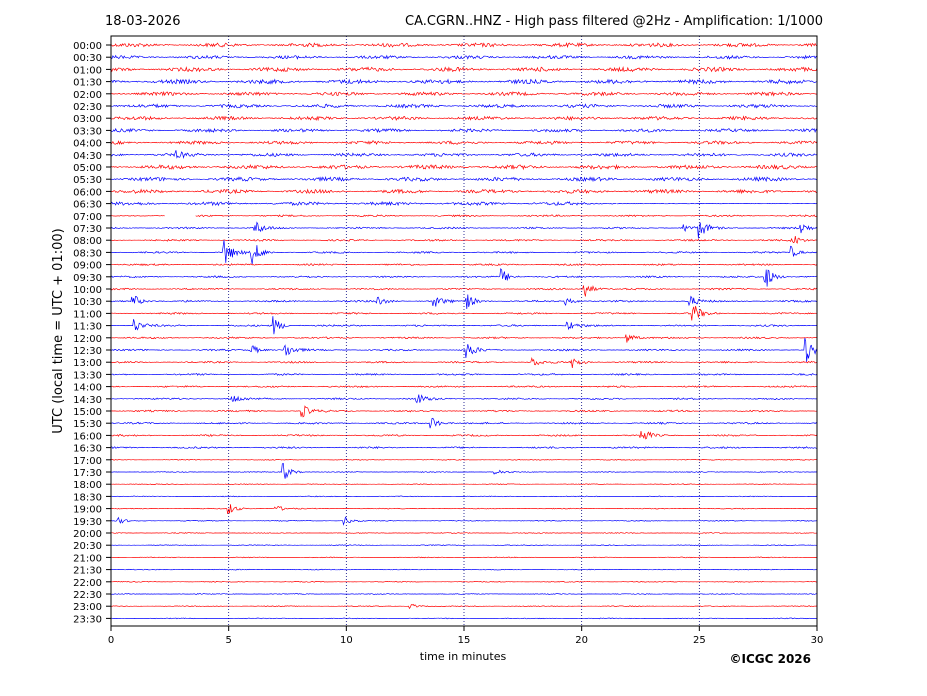 The image size is (927, 696). I want to click on x-tick-label: 30, so click(817, 640).